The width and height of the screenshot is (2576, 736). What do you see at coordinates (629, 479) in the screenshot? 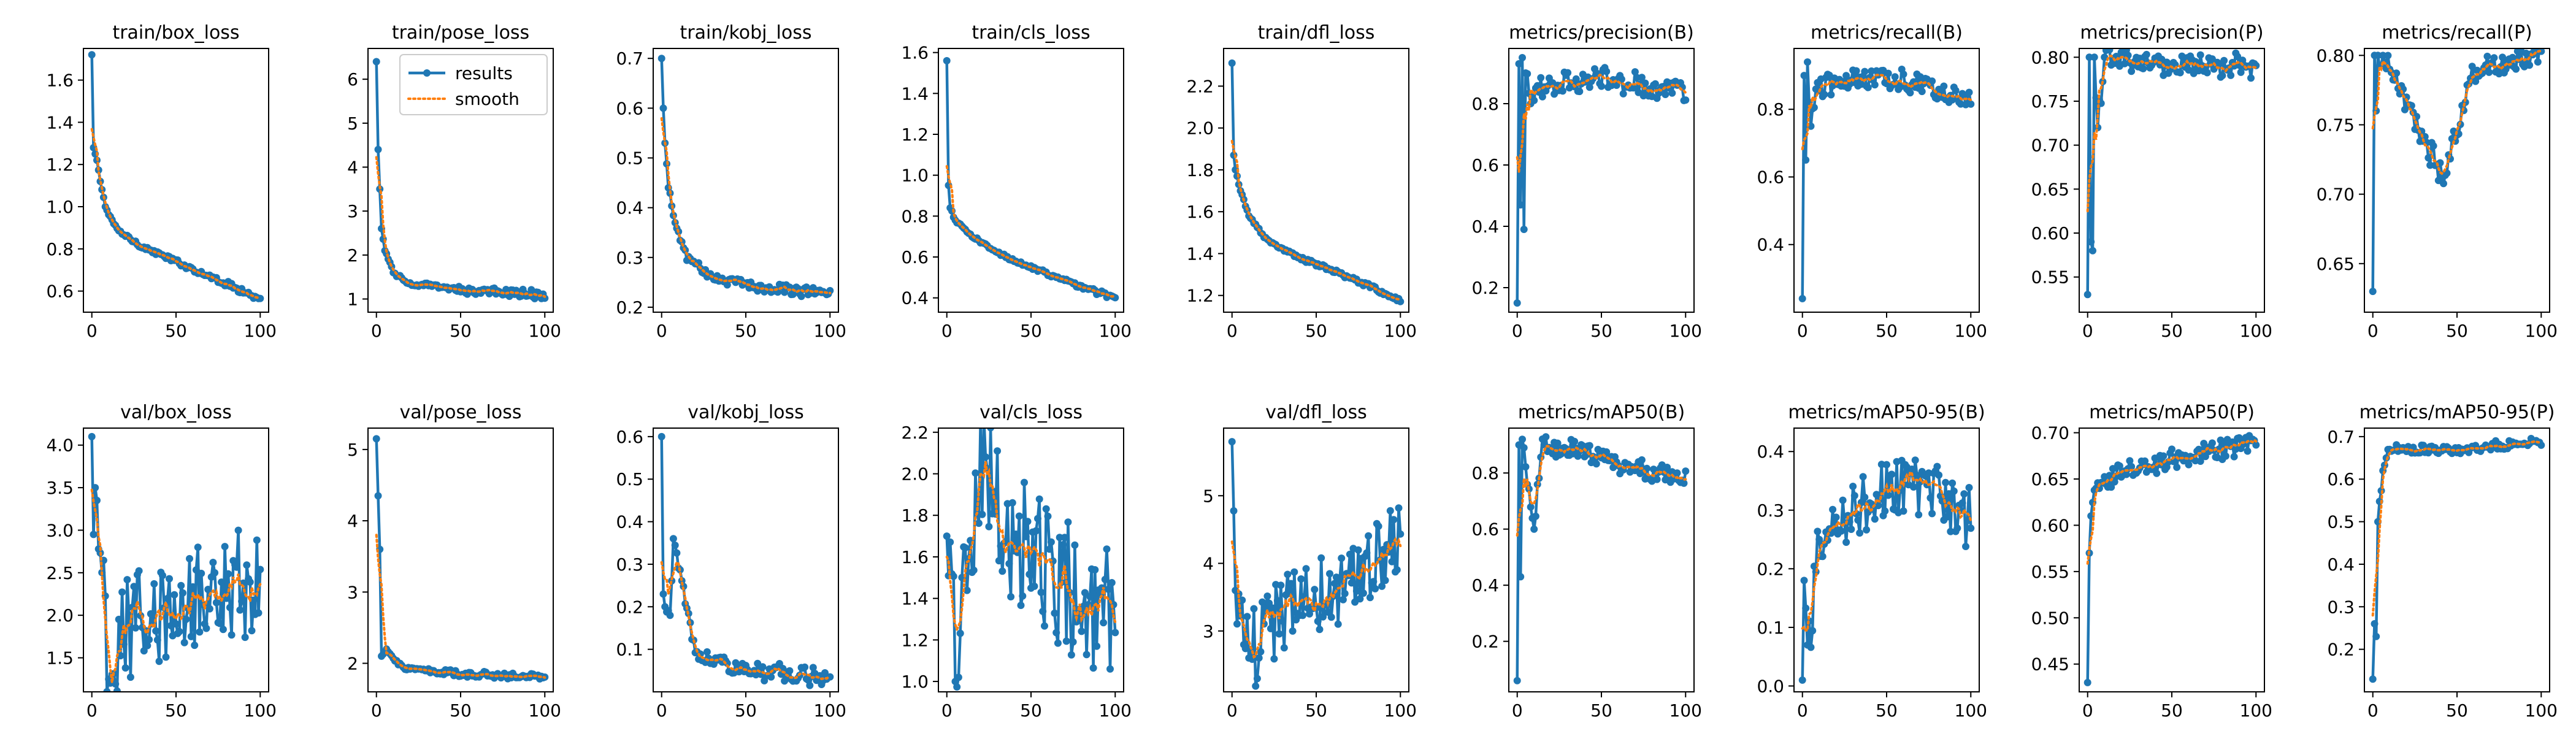
I see `y-tick-label: 0.5` at bounding box center [629, 479].